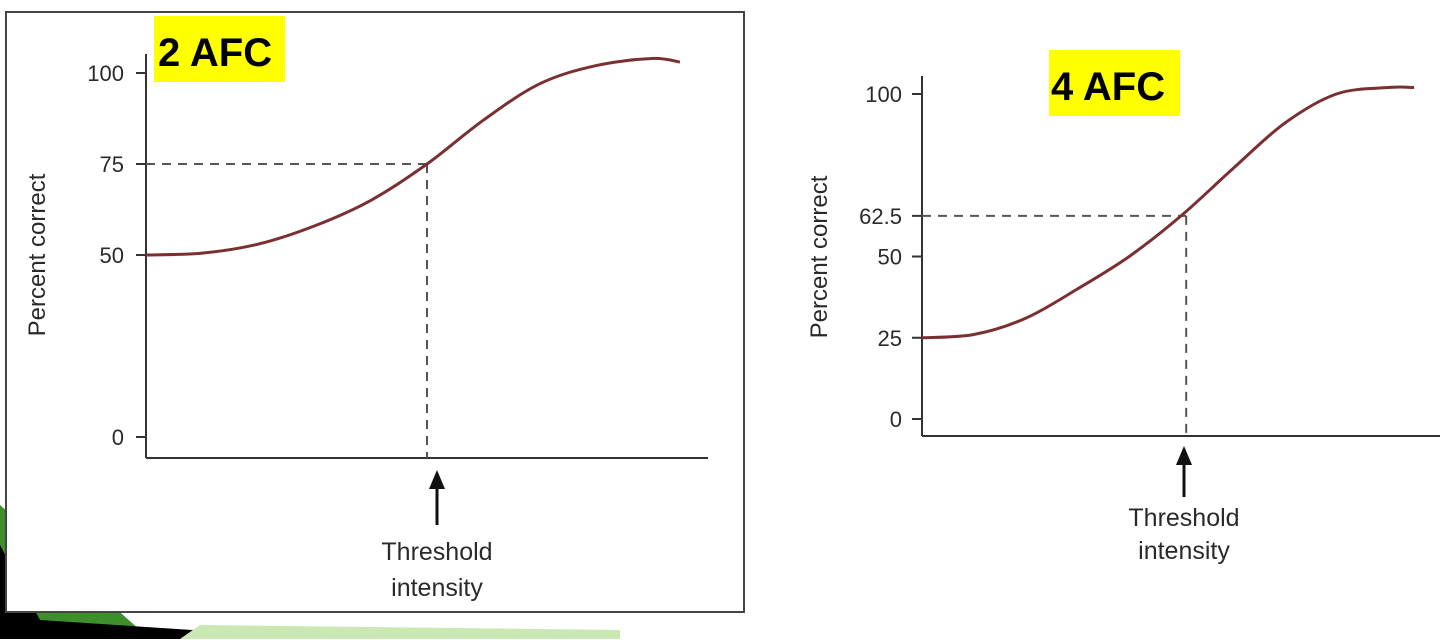 The width and height of the screenshot is (1440, 644). I want to click on y-ticks: 0 50 75 100, so click(116, 255).